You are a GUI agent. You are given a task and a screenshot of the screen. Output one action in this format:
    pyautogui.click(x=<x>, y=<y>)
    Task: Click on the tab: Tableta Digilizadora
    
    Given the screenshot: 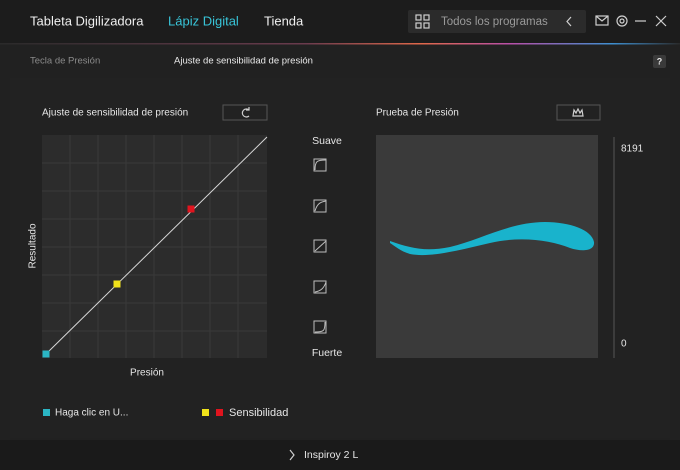 What is the action you would take?
    pyautogui.click(x=87, y=20)
    